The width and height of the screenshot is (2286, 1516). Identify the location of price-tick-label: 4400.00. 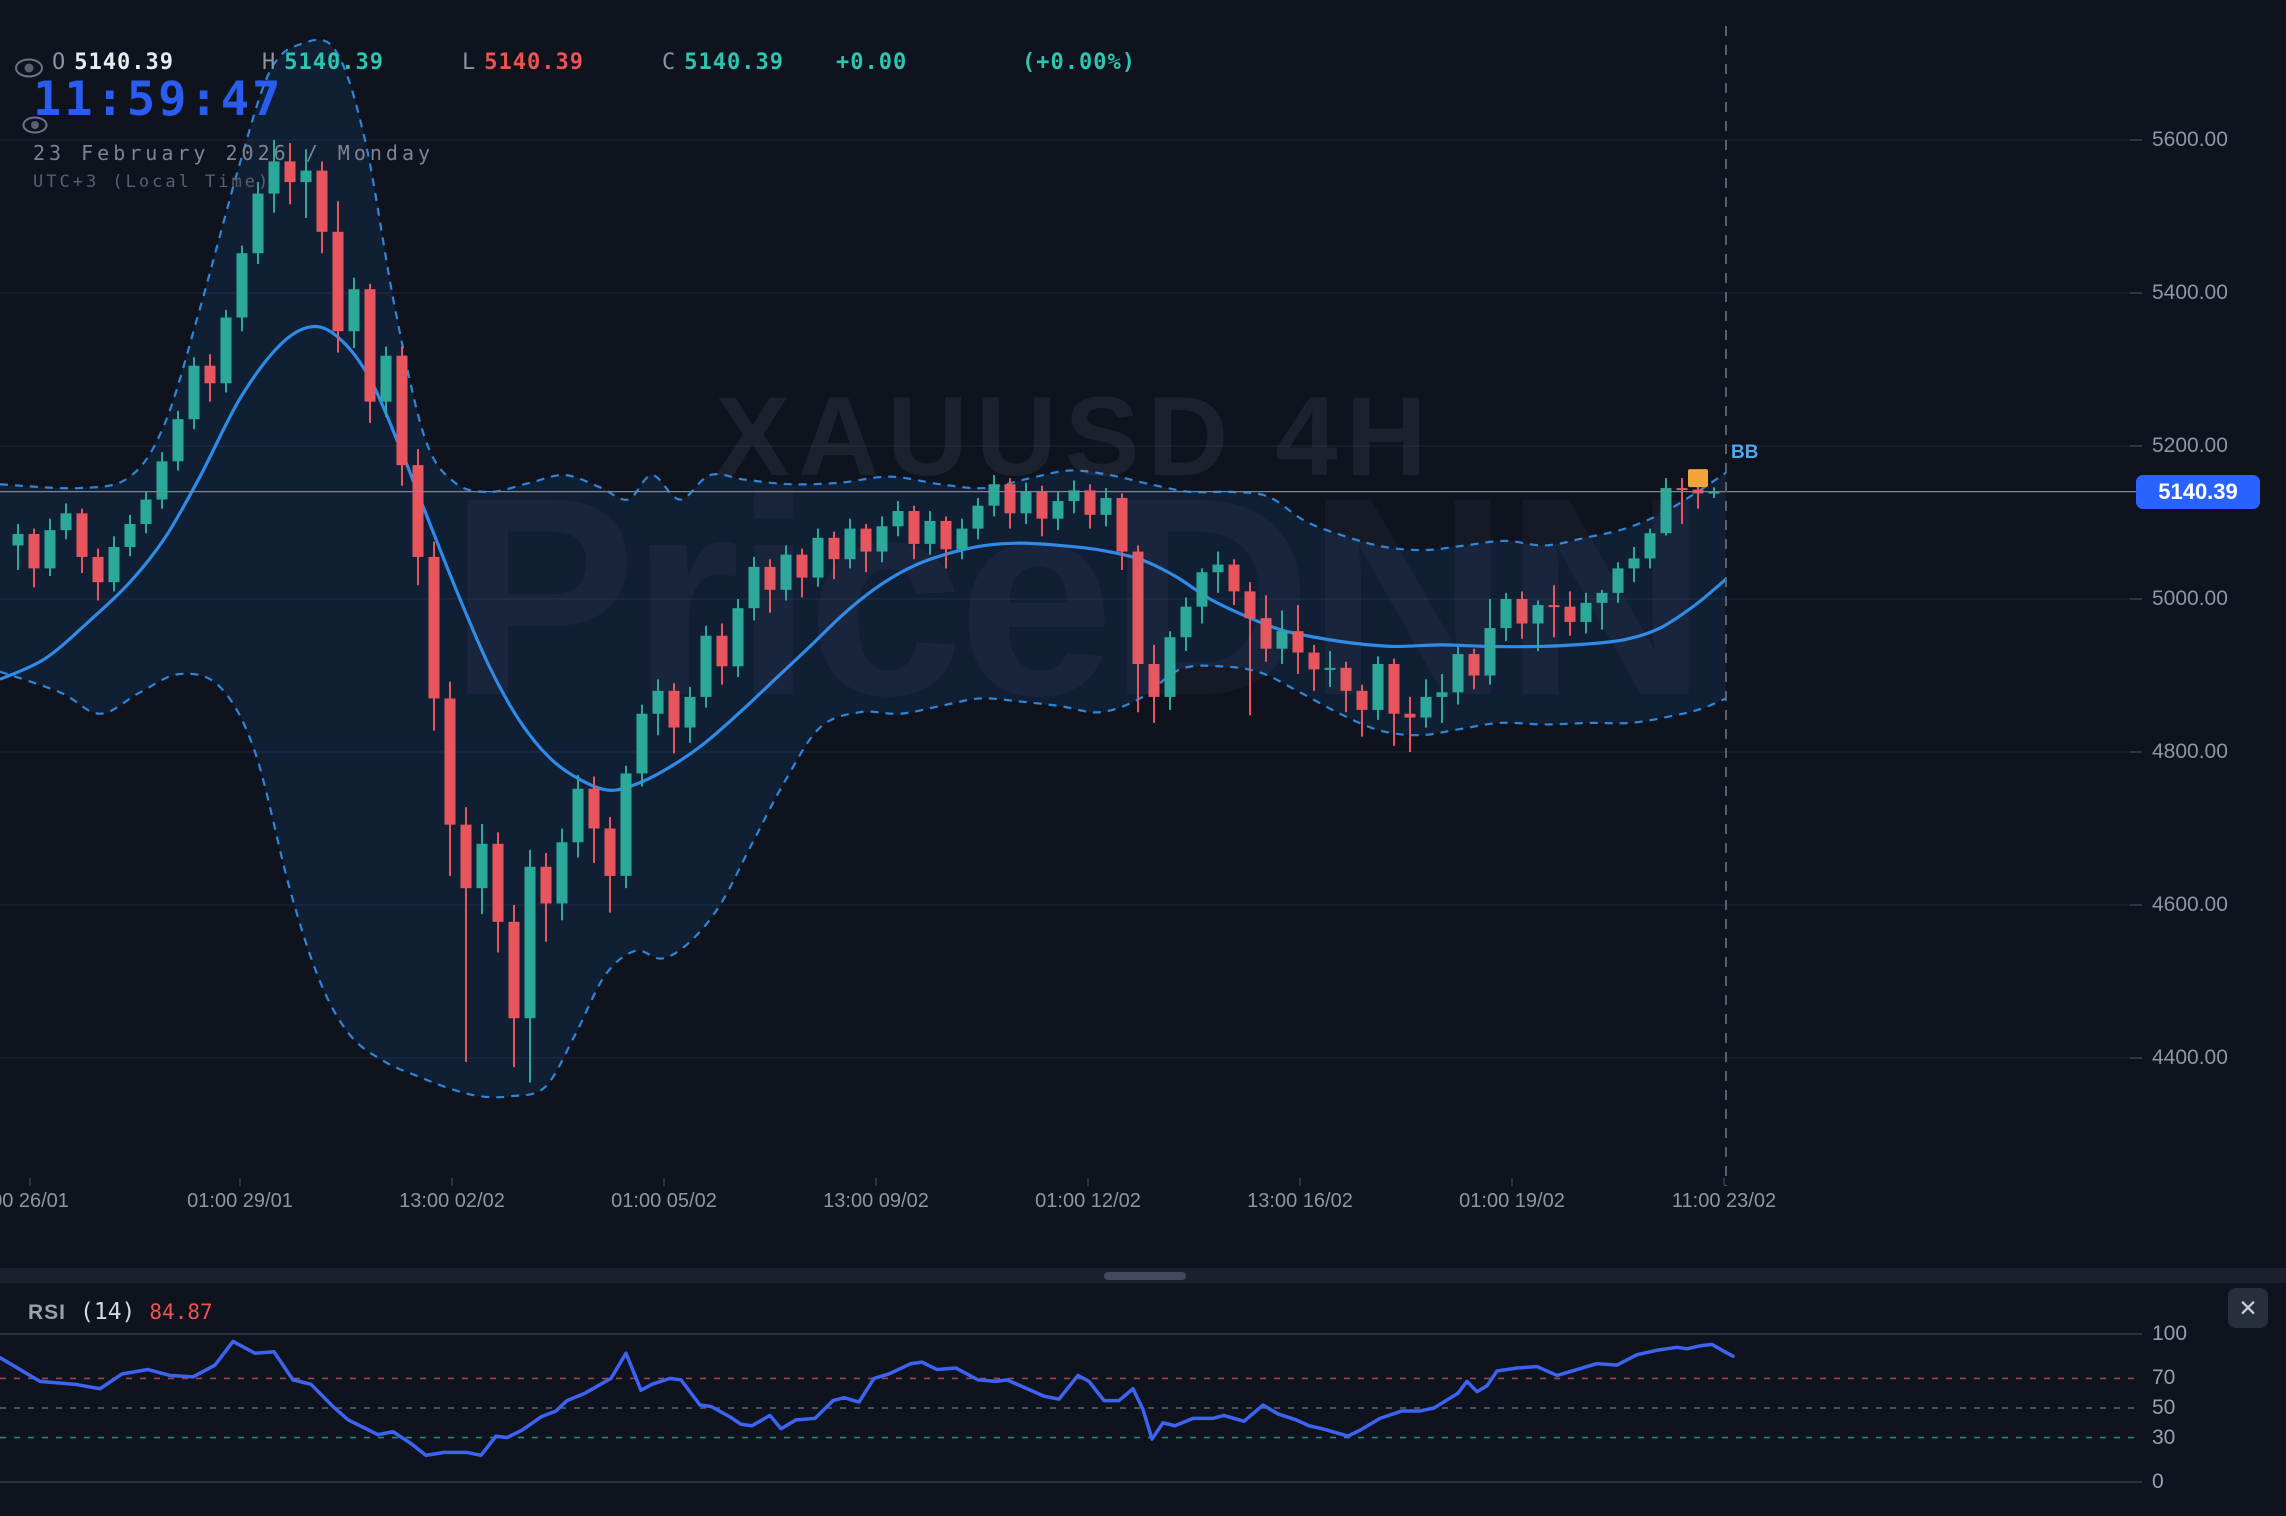
(2190, 1057).